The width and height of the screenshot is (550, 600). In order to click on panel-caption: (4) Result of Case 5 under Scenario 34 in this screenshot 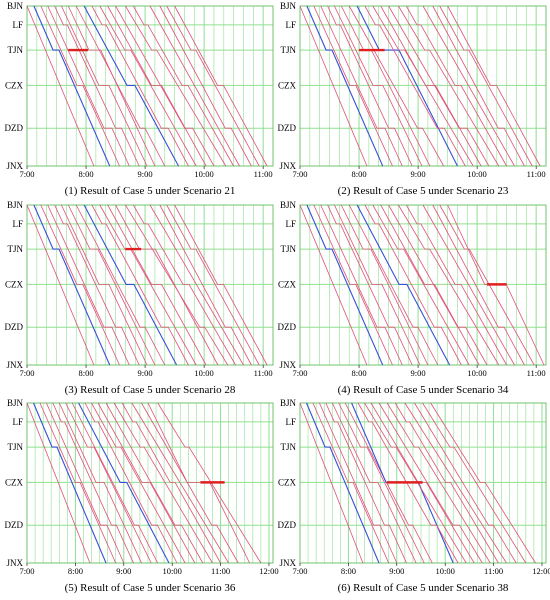, I will do `click(423, 390)`.